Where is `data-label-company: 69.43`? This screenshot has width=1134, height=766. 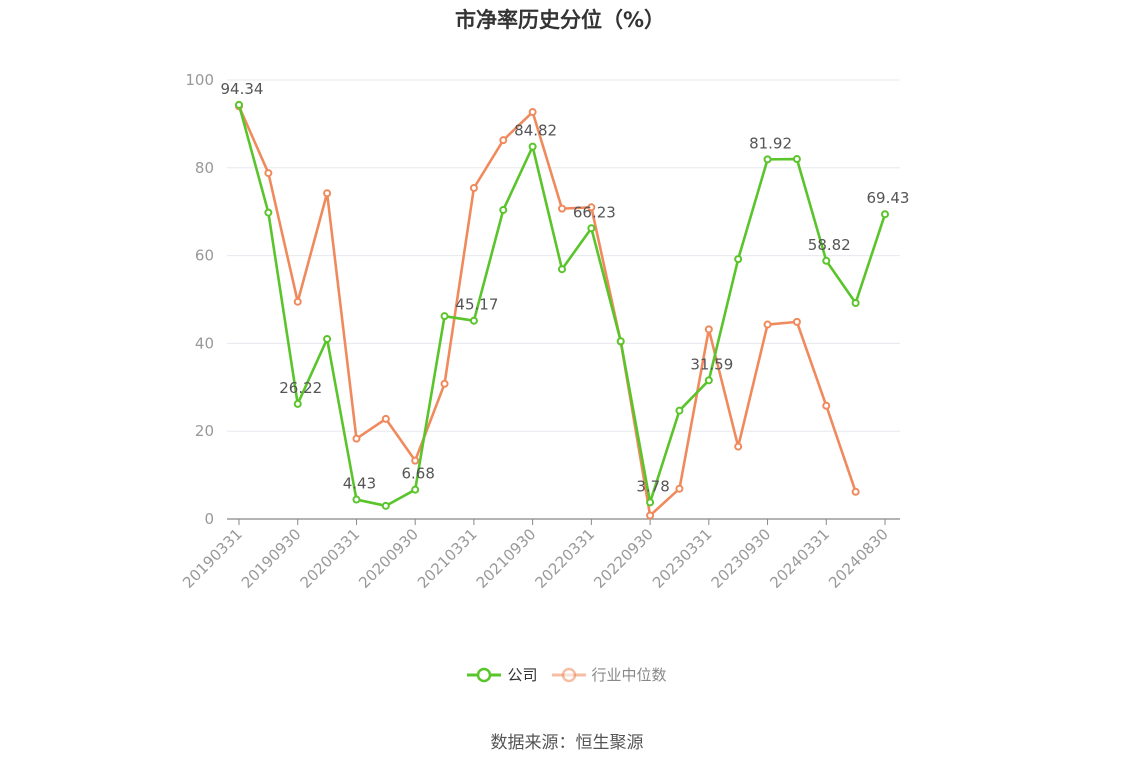
data-label-company: 69.43 is located at coordinates (888, 198).